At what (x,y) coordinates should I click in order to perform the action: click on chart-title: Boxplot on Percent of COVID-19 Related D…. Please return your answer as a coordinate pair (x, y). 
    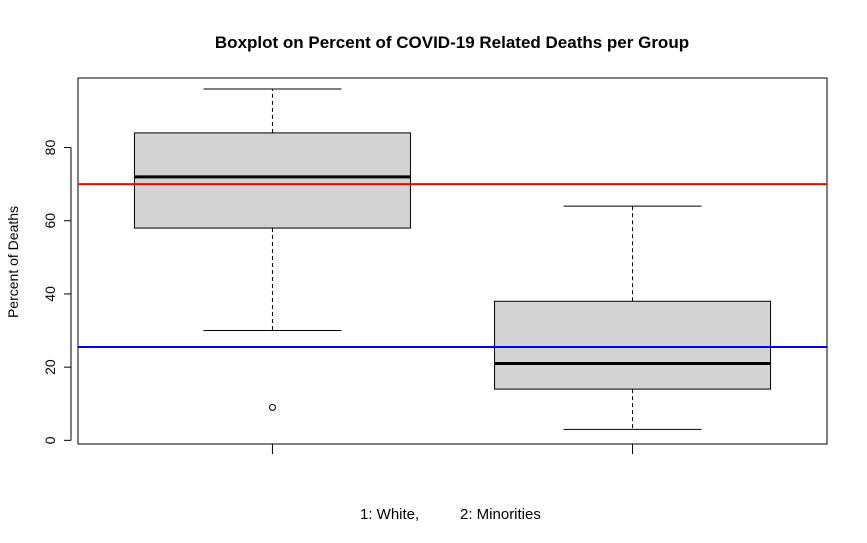
    Looking at the image, I should click on (452, 42).